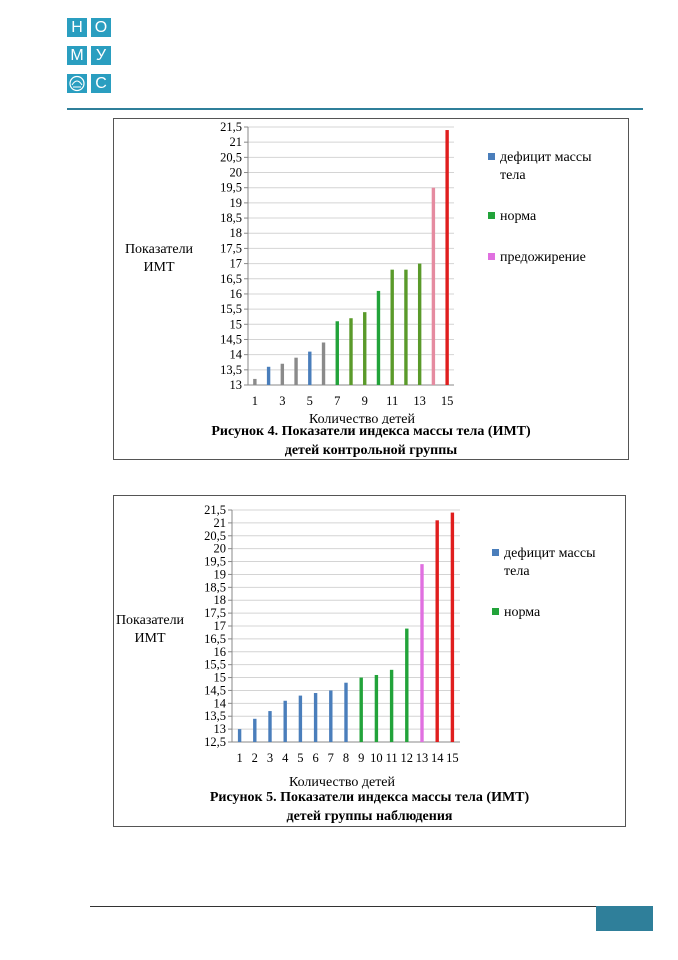 The image size is (678, 960). I want to click on logo-emblem-icon, so click(77, 83).